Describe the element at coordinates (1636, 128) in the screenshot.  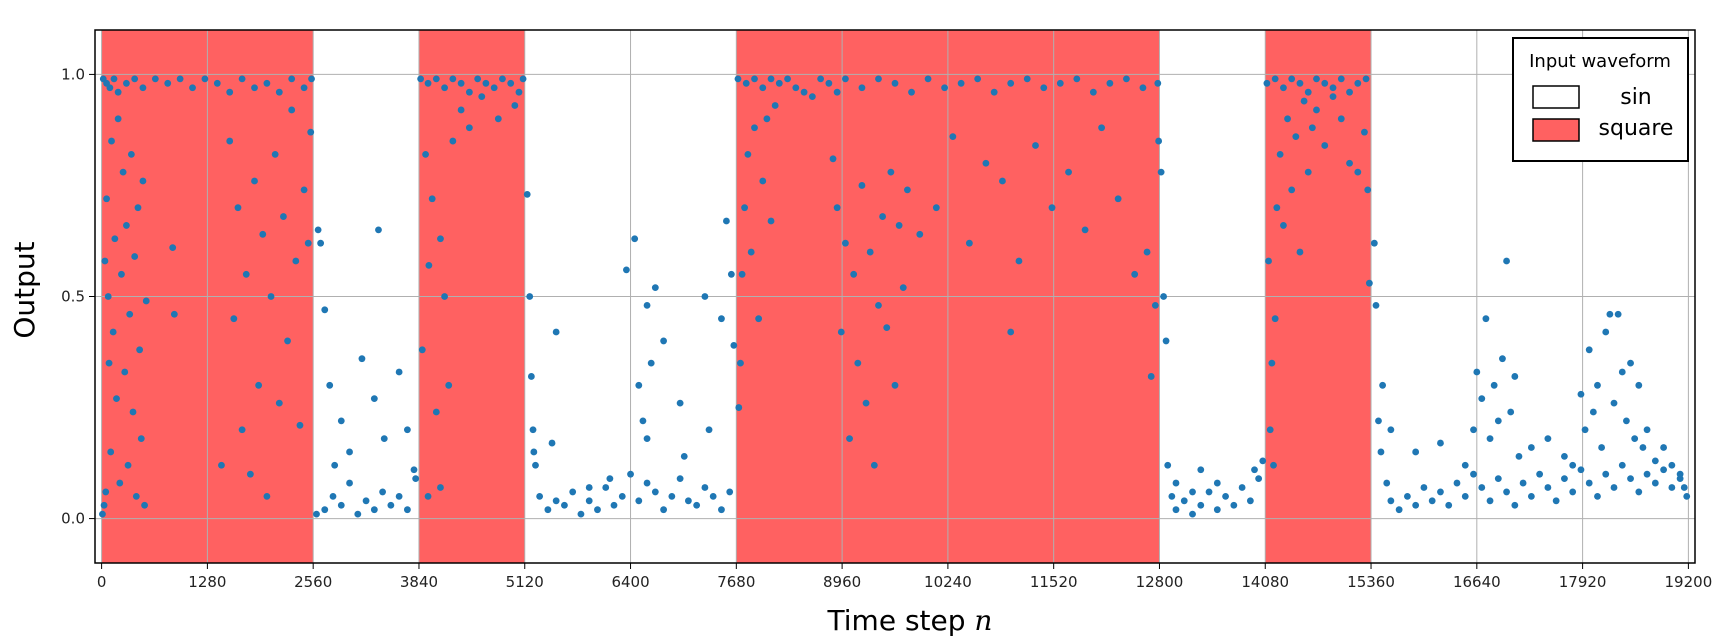
I see `legend-label-square: square` at that location.